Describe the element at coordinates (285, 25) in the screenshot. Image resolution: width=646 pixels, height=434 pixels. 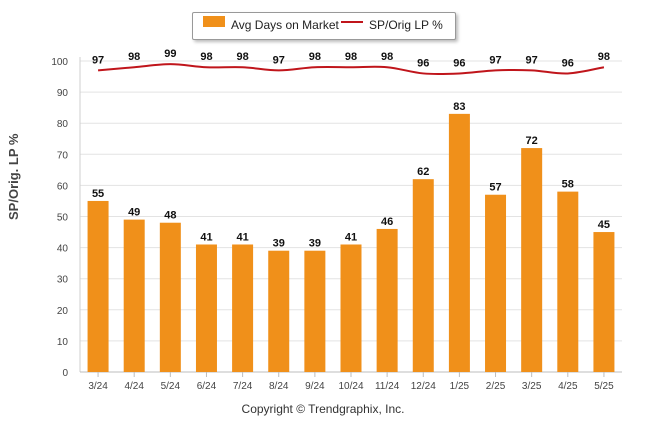
I see `legend-bar-label: Avg Days on Market` at that location.